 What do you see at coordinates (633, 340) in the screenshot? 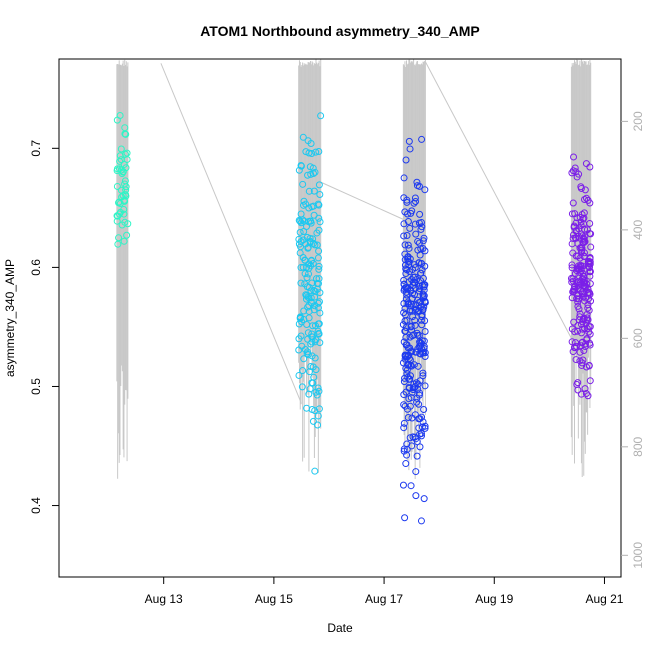
I see `y2-axis: 200 400 600 800 1000` at bounding box center [633, 340].